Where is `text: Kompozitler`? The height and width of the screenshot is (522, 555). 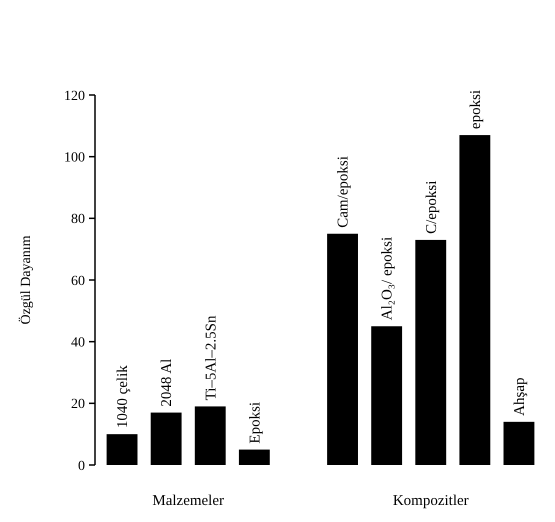 text: Kompozitler is located at coordinates (430, 501).